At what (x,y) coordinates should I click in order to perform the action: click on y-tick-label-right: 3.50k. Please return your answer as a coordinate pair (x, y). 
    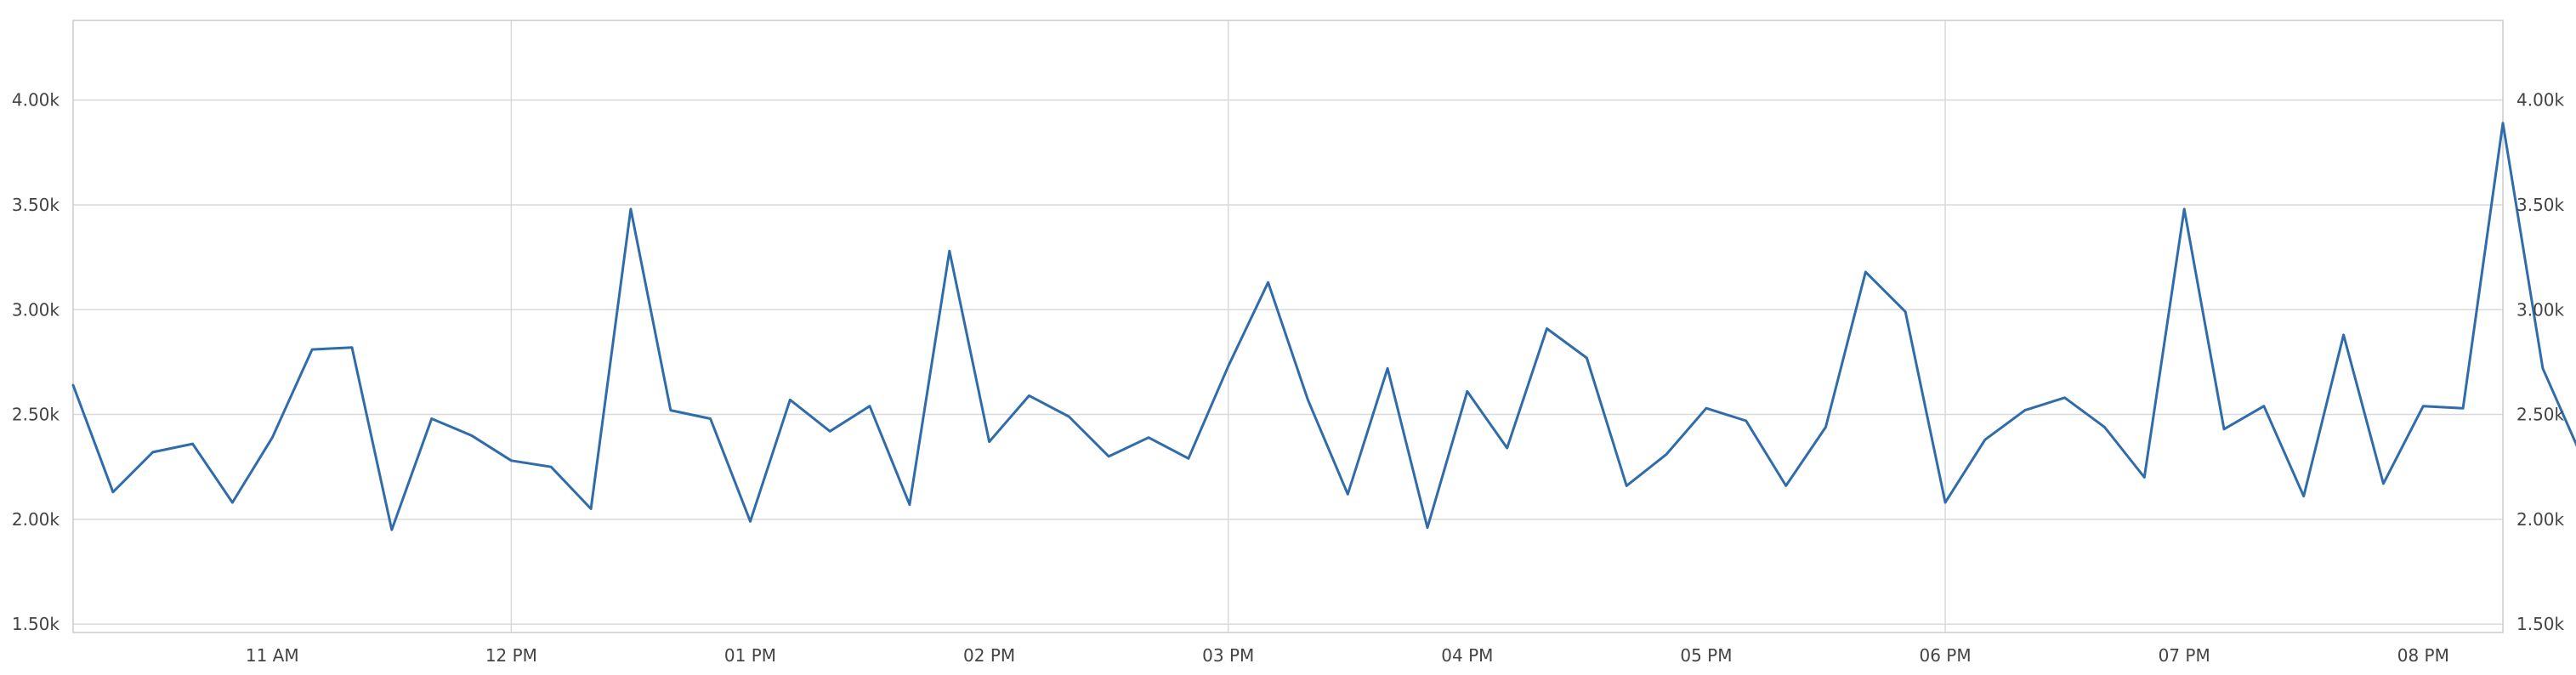
    Looking at the image, I should click on (2541, 205).